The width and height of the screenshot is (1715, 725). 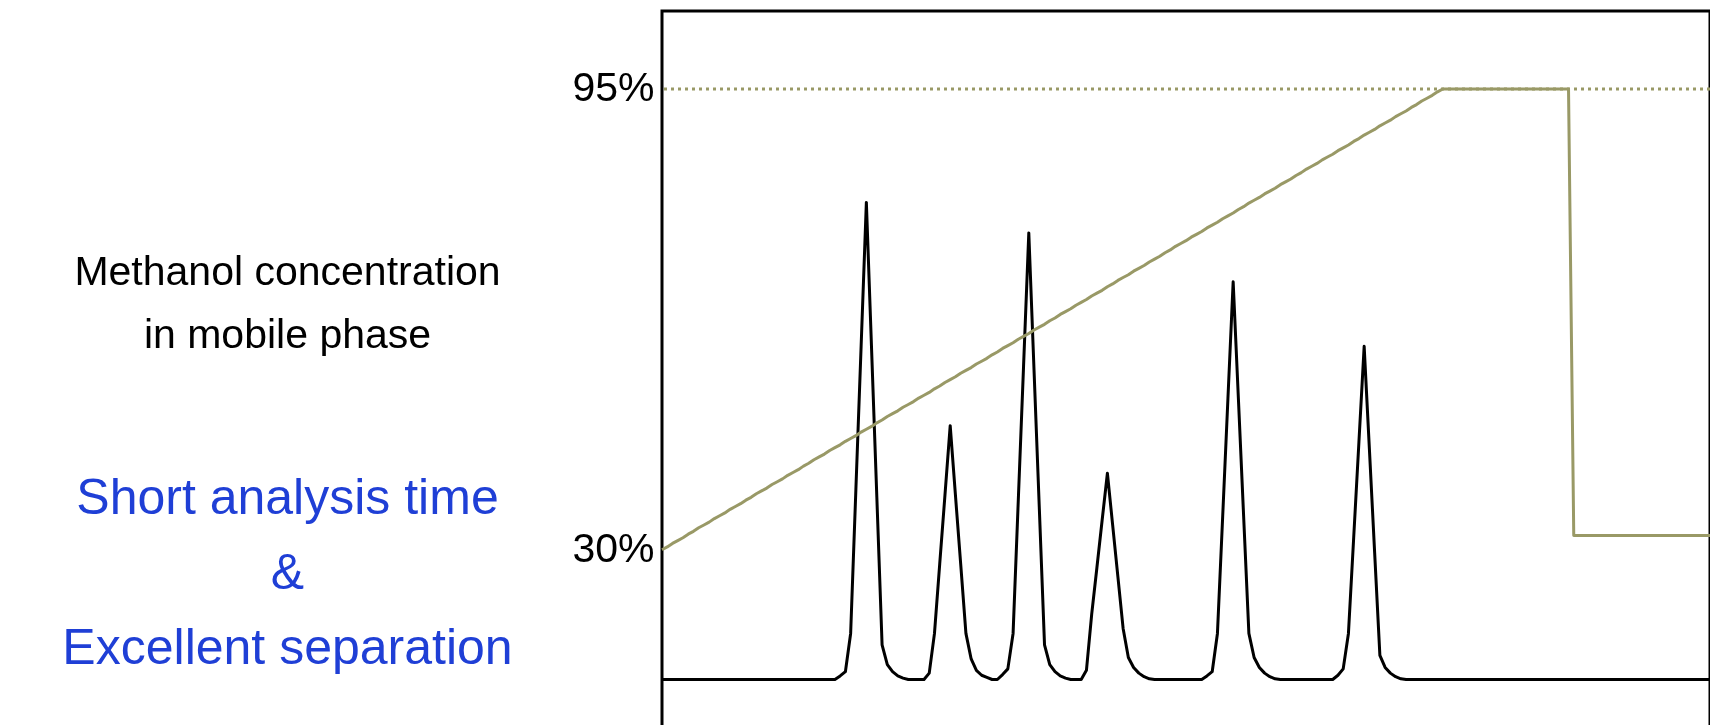 What do you see at coordinates (287, 572) in the screenshot?
I see `text: Short analysis time & Excellent separation` at bounding box center [287, 572].